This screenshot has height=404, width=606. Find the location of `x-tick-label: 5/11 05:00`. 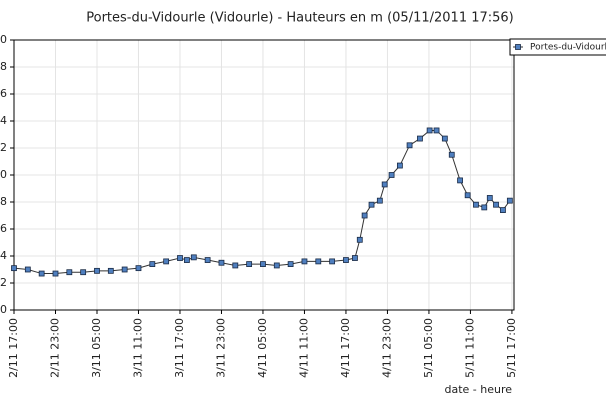

x-tick-label: 5/11 05:00 is located at coordinates (428, 348).